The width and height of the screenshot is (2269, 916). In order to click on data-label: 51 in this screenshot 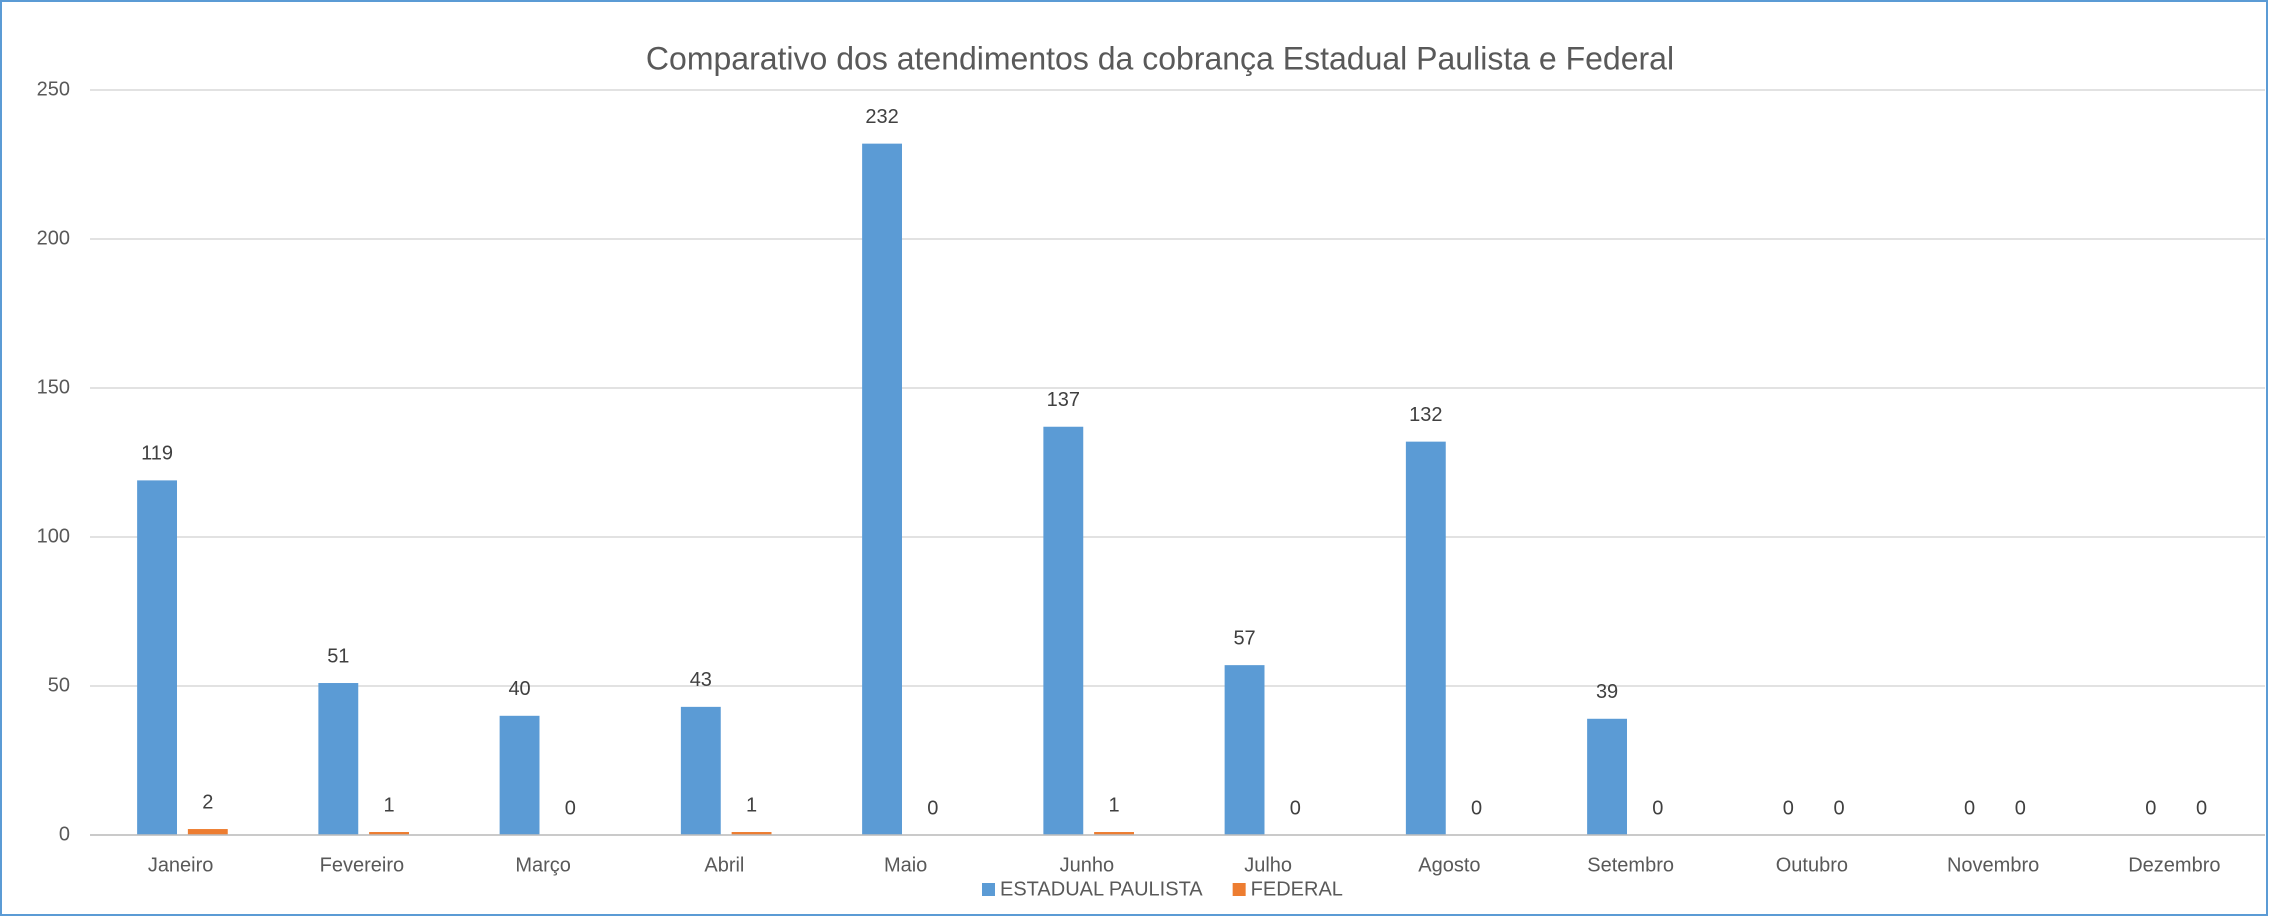, I will do `click(338, 656)`.